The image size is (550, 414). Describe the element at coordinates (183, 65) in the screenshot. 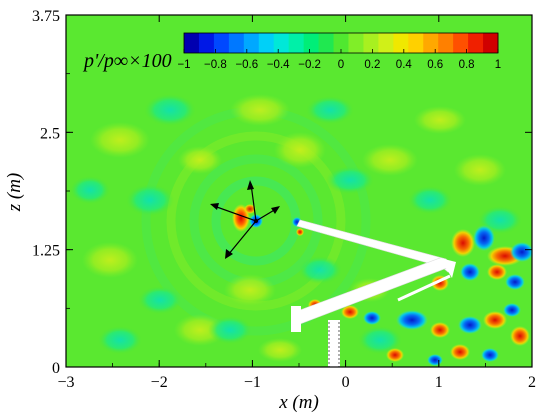

I see `colorbar-tick-label: −1` at that location.